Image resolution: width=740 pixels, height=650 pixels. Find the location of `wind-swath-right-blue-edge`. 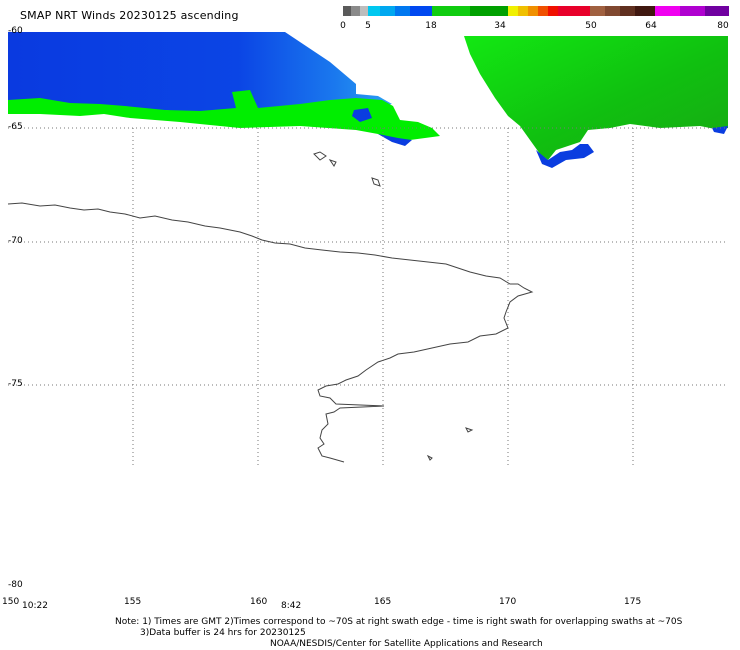

wind-swath-right-blue-edge is located at coordinates (565, 156).